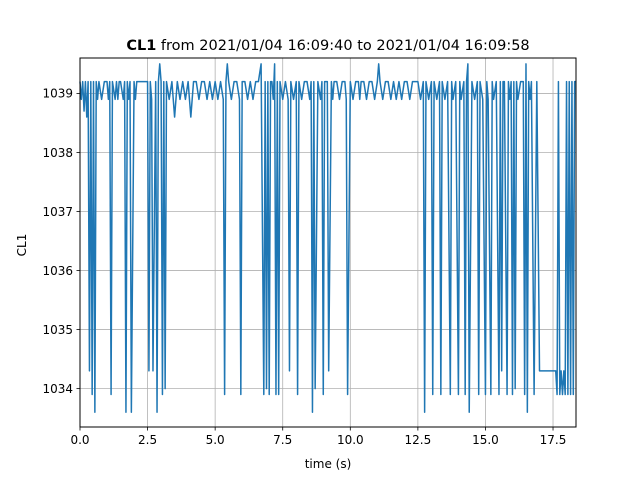  What do you see at coordinates (215, 440) in the screenshot?
I see `x-tick-label: 5.0` at bounding box center [215, 440].